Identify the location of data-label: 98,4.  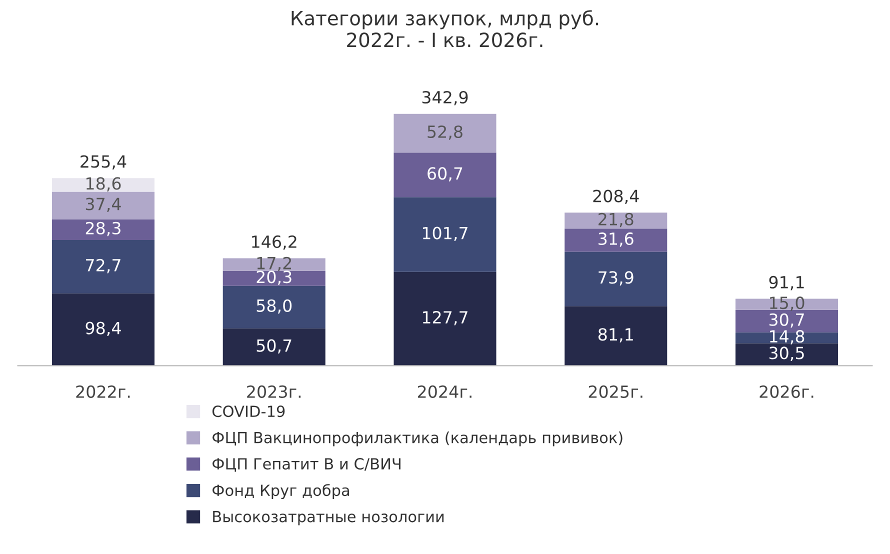
(103, 329).